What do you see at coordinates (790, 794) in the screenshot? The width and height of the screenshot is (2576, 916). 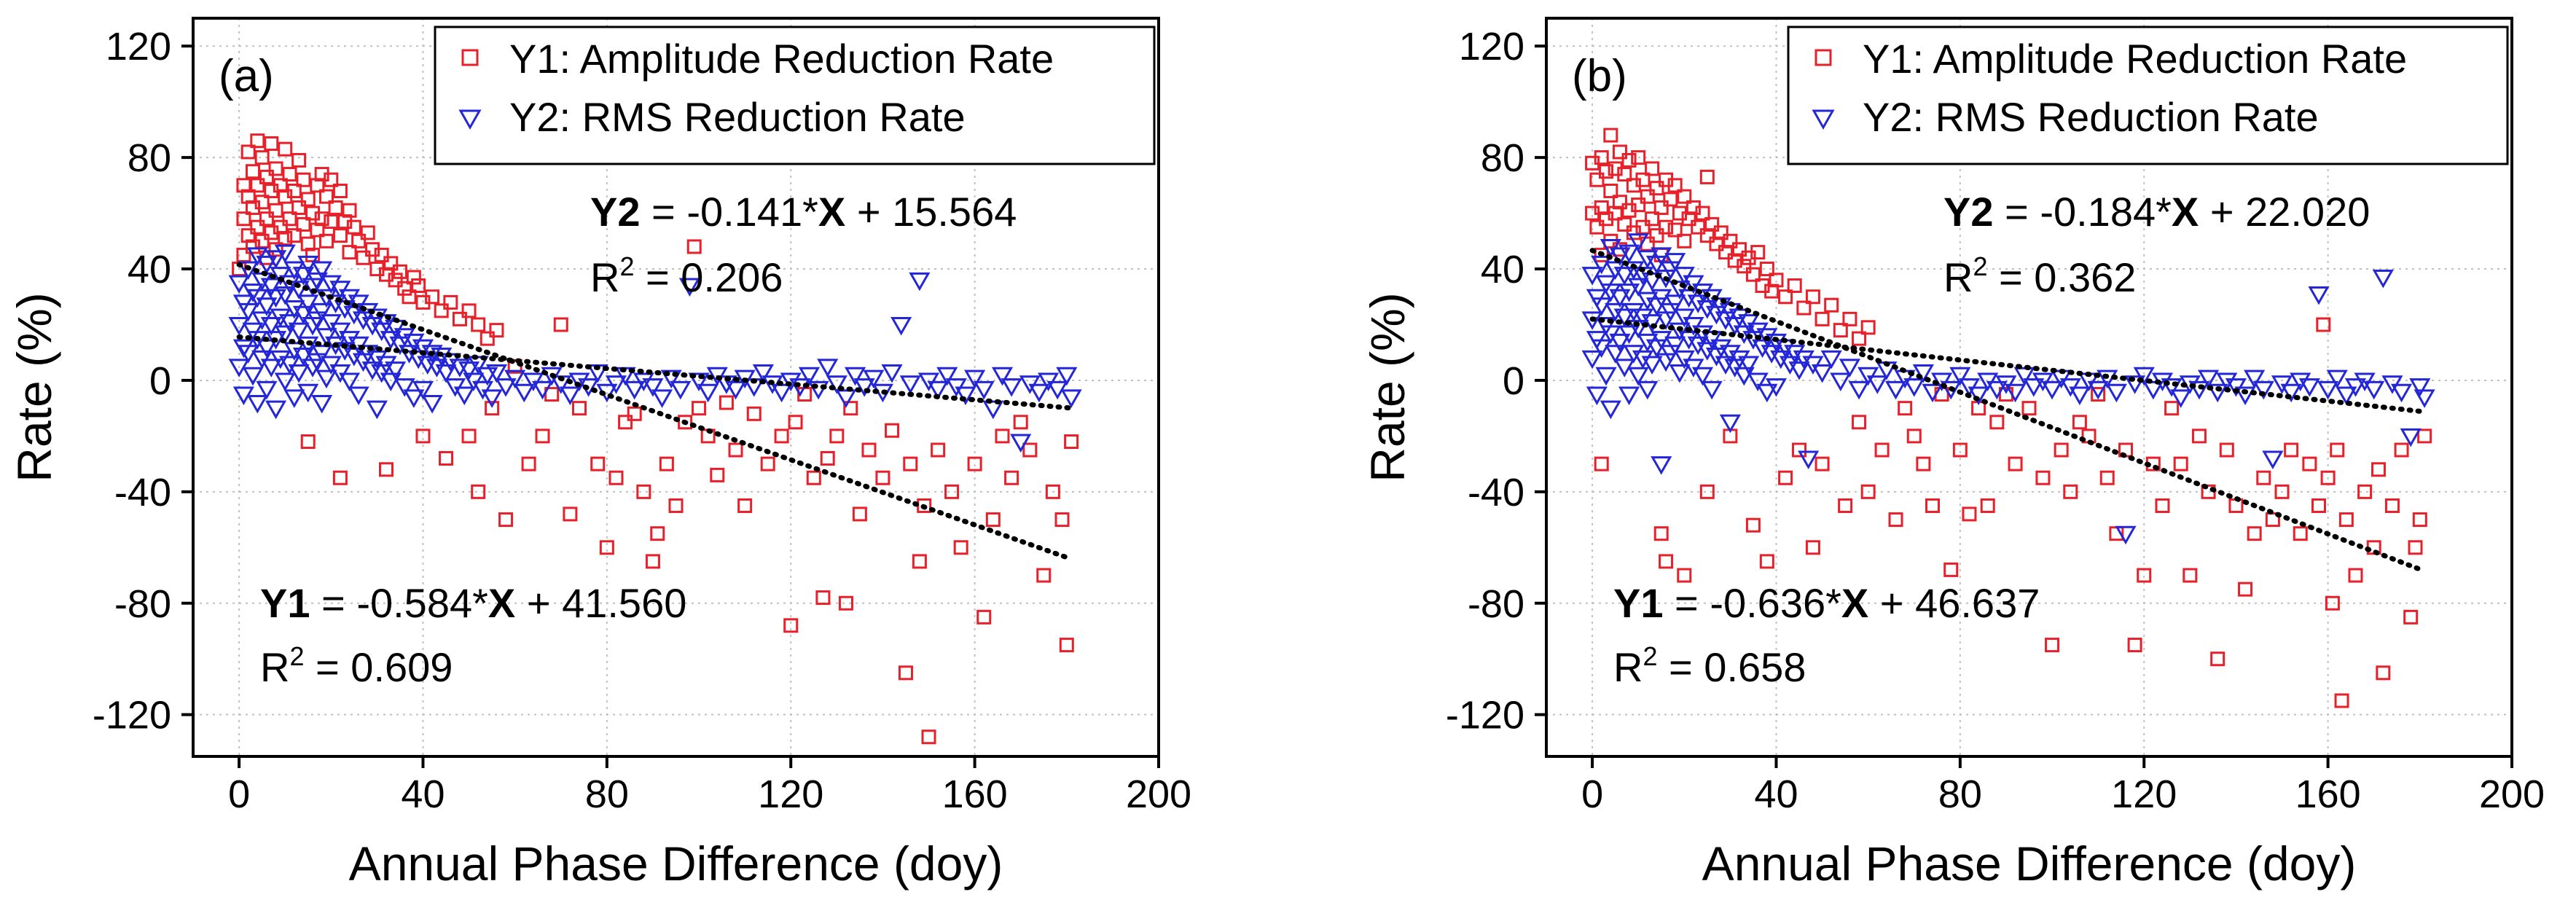 I see `x-tick-label: 120` at bounding box center [790, 794].